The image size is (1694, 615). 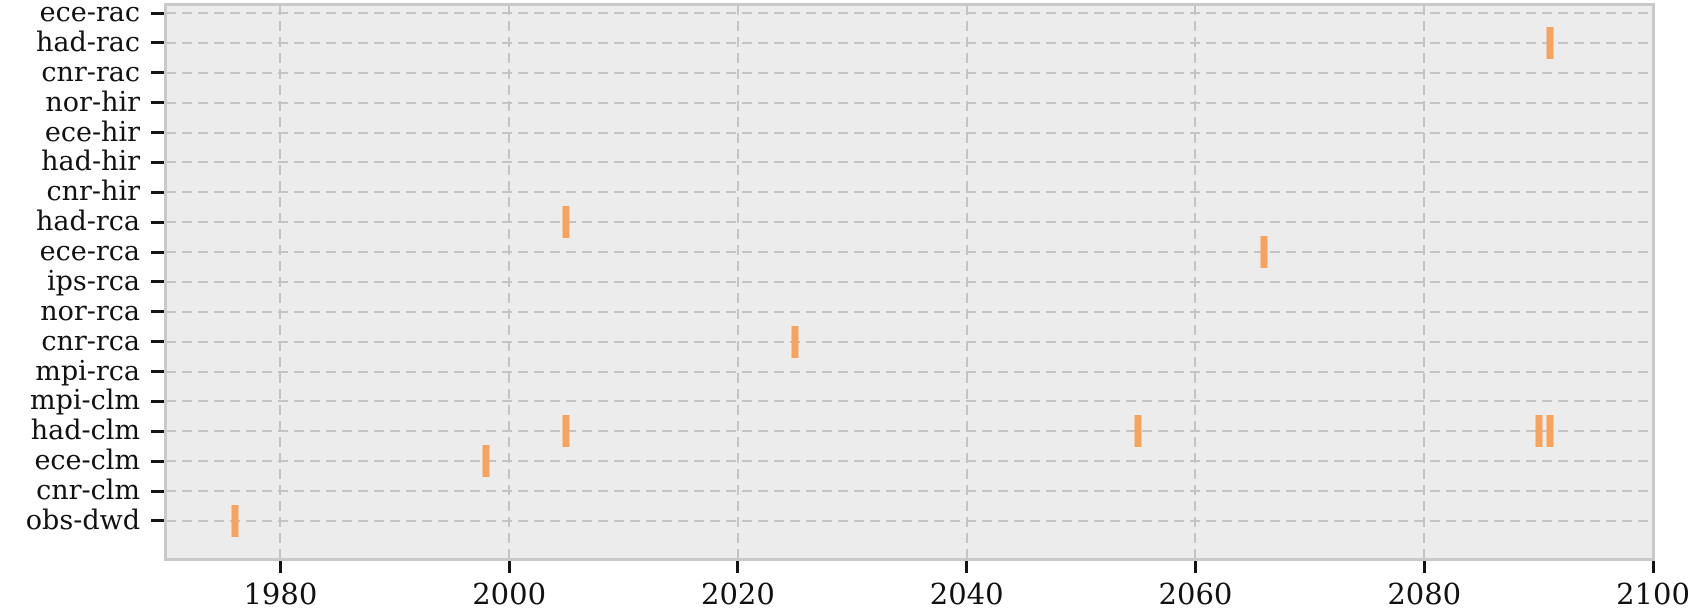 What do you see at coordinates (92, 132) in the screenshot?
I see `y-axis-label: ece-hir` at bounding box center [92, 132].